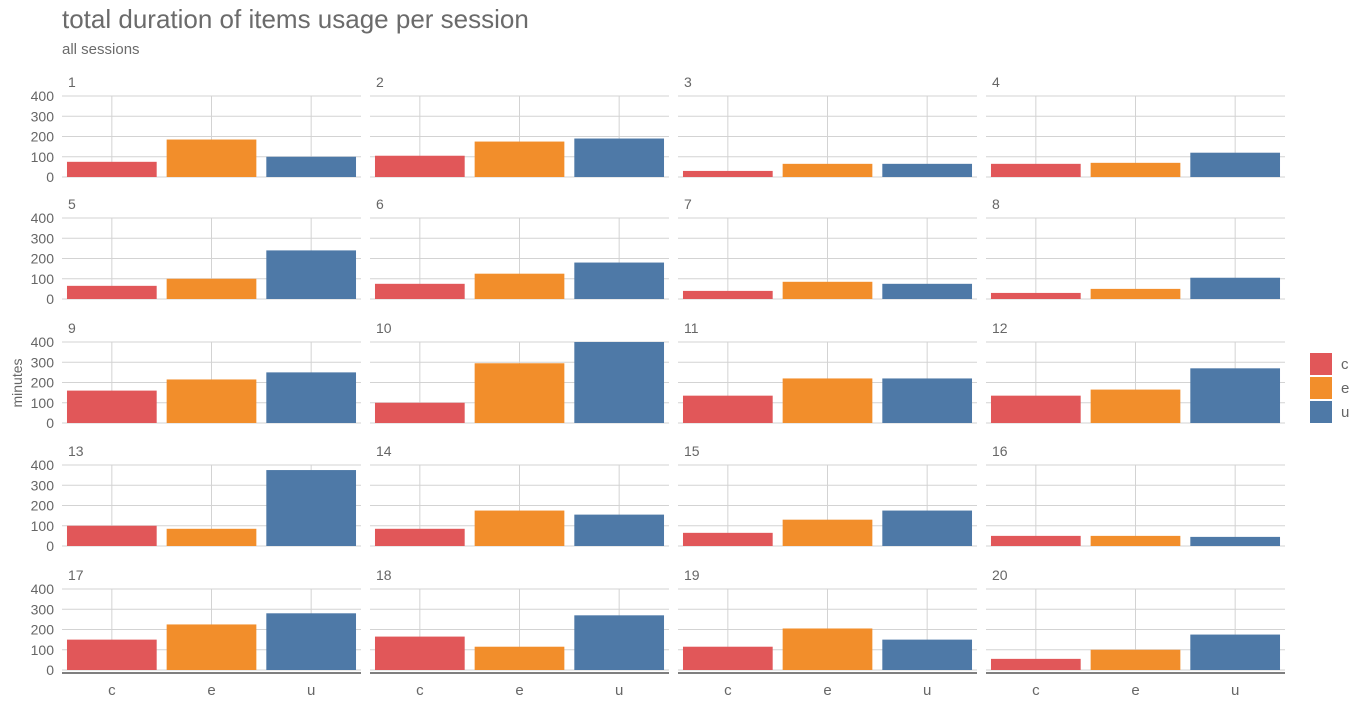  I want to click on panel-label: 1, so click(72, 82).